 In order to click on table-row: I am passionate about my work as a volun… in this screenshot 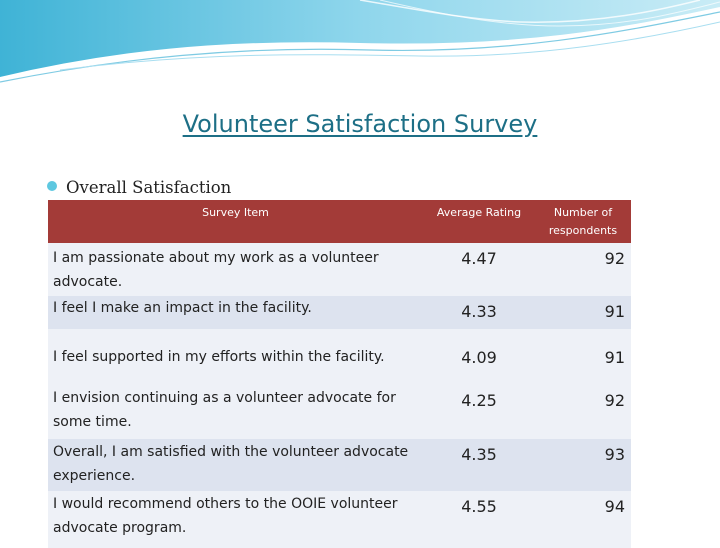, I will do `click(339, 269)`.